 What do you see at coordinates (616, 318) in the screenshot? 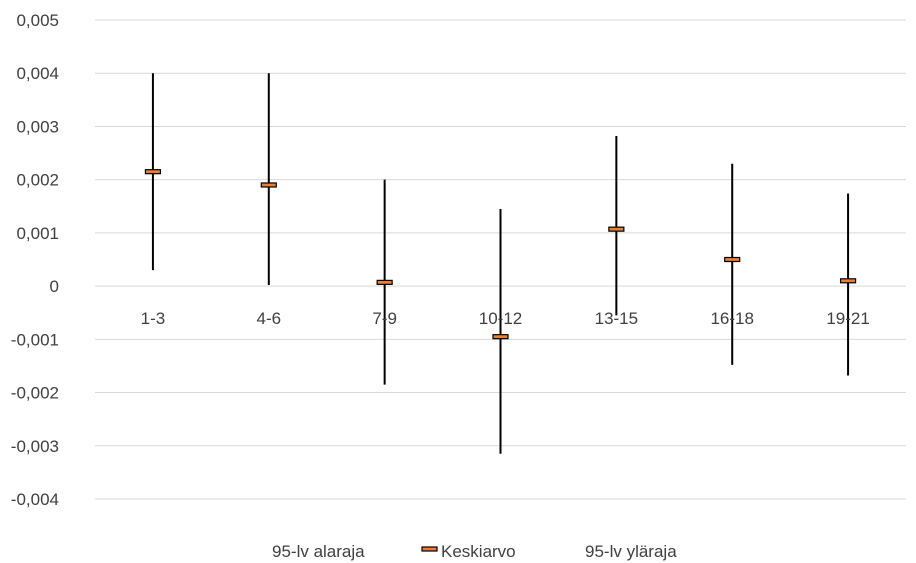
I see `category-label: 13-15` at bounding box center [616, 318].